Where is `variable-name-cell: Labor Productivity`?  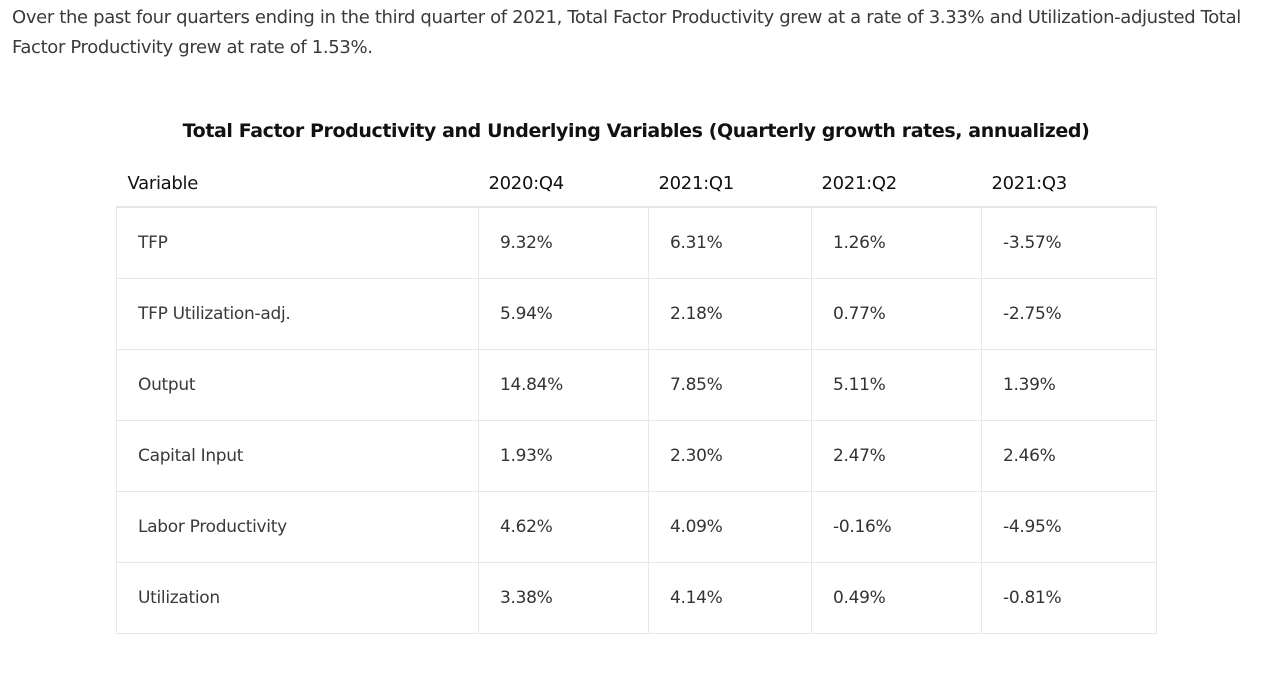 variable-name-cell: Labor Productivity is located at coordinates (297, 527).